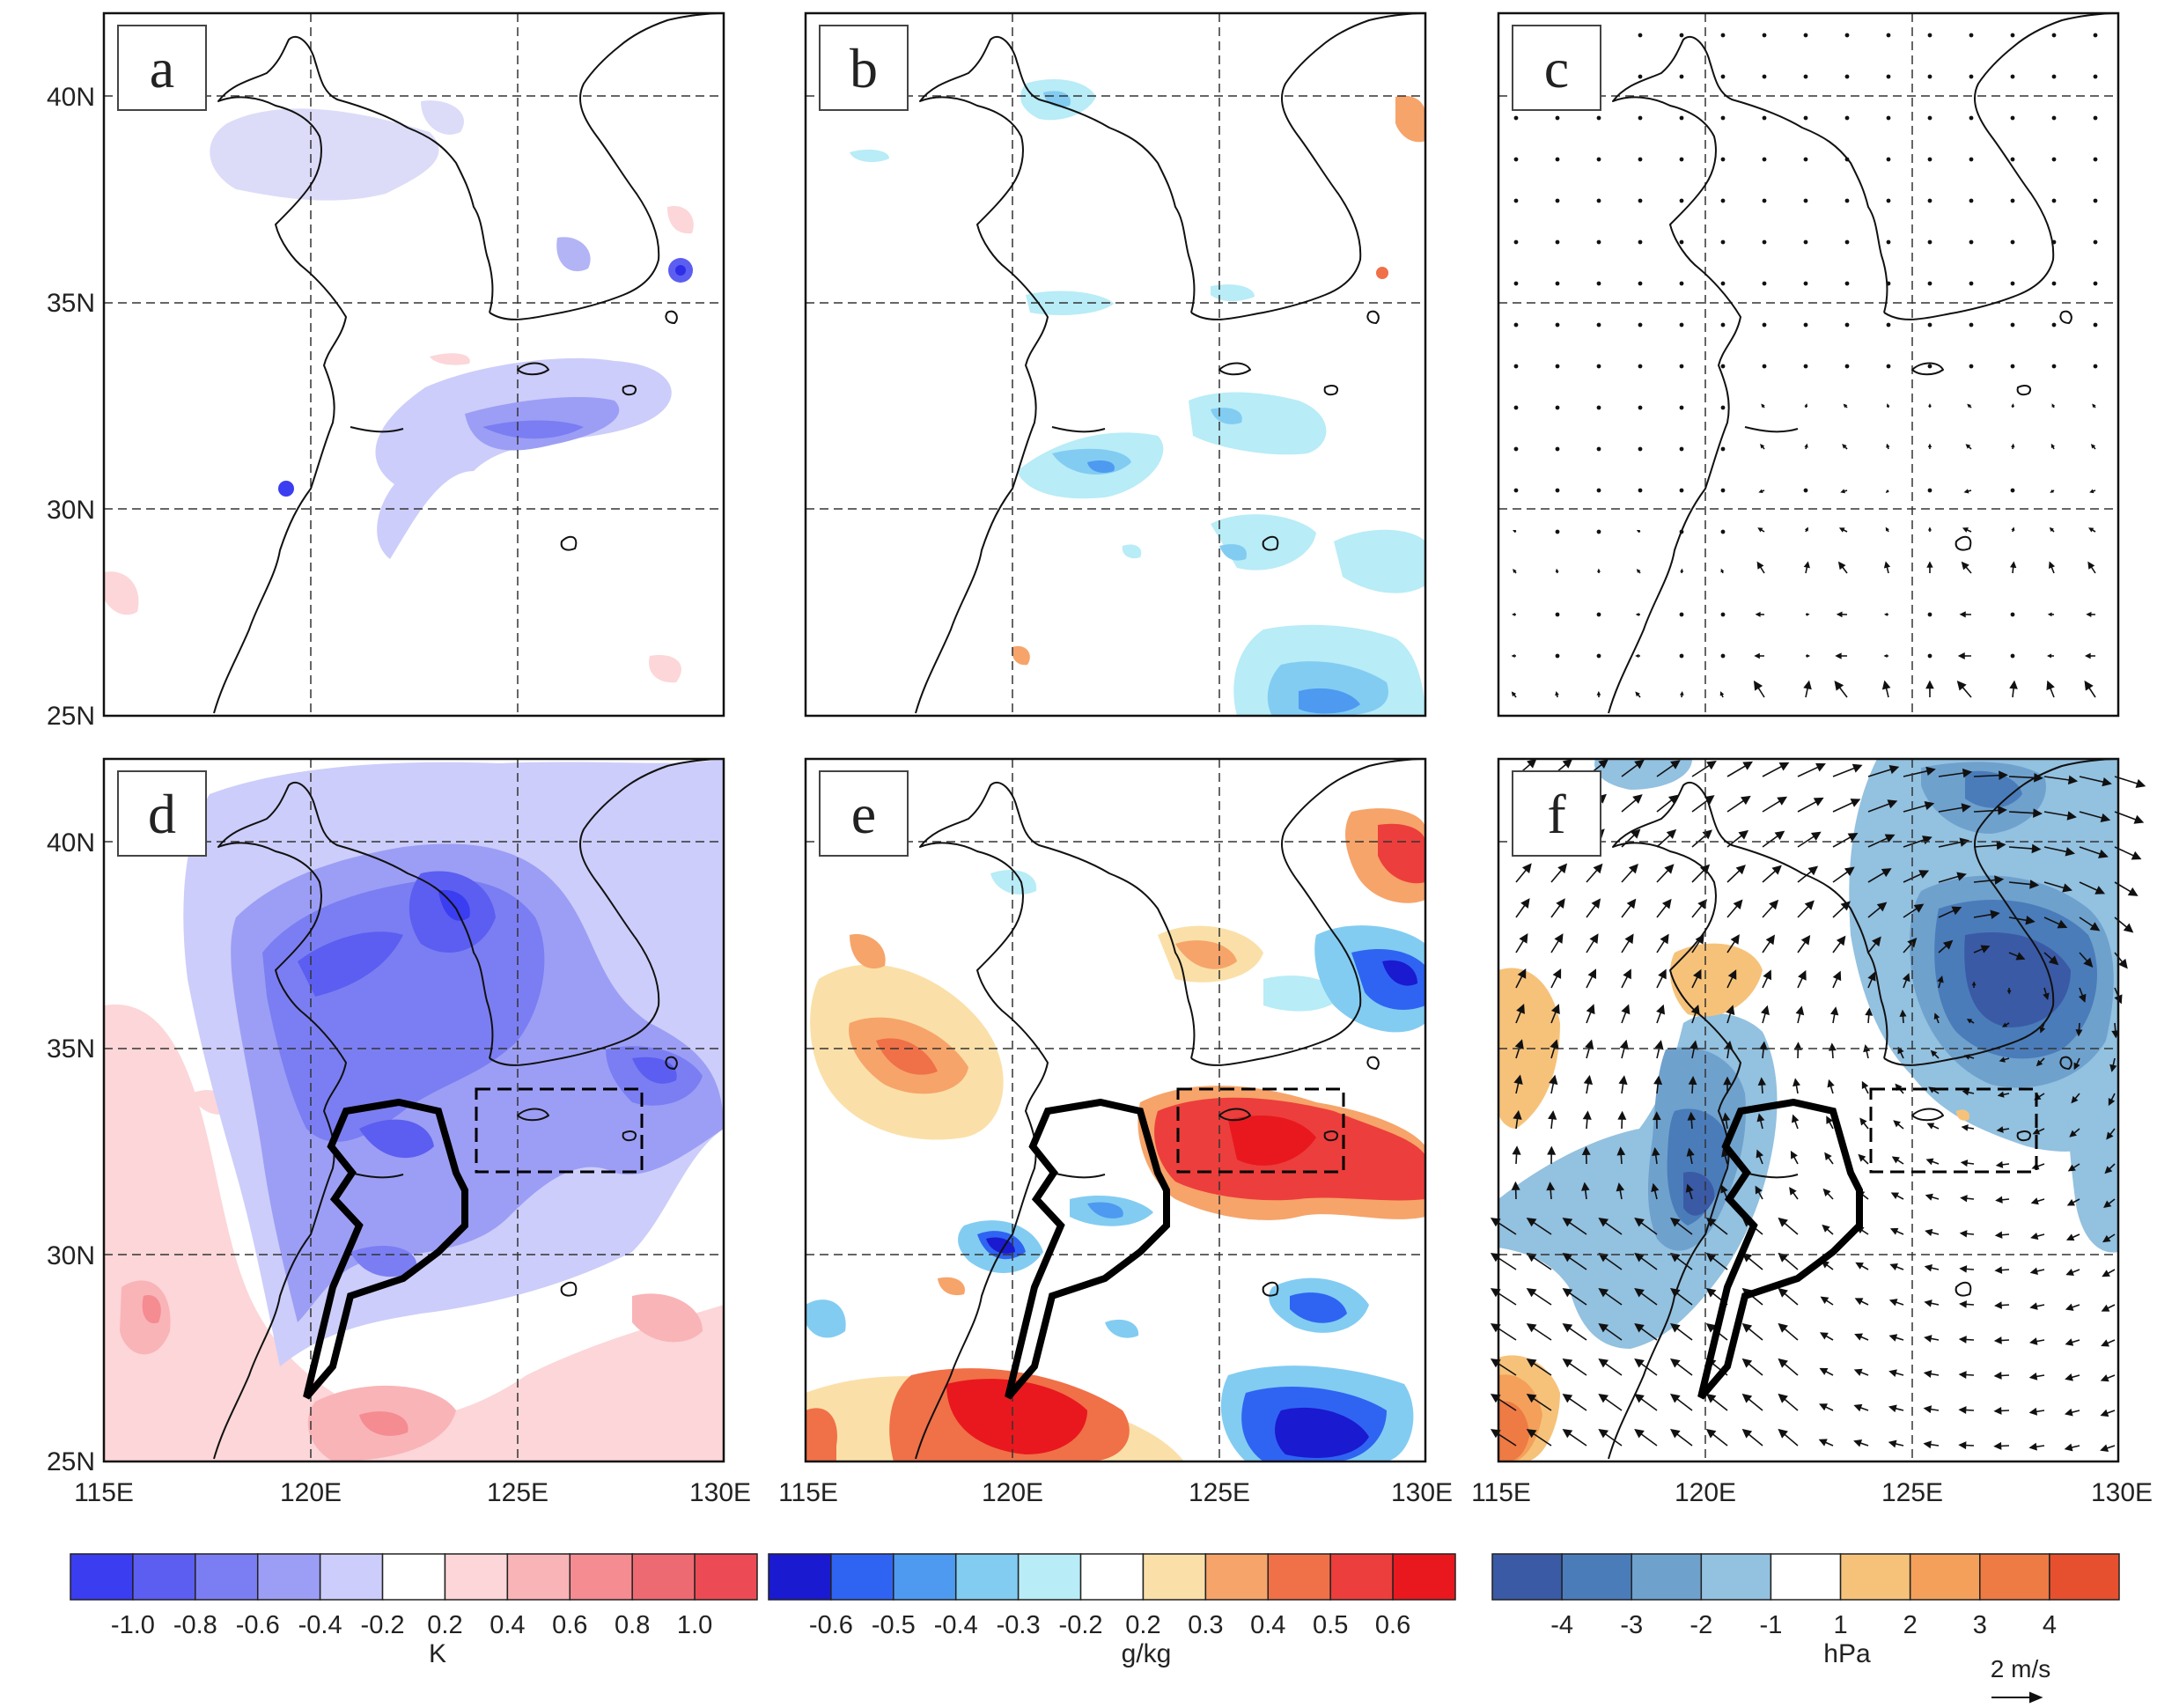 This screenshot has height=1708, width=2157. I want to click on lon-tick-label: 115E, so click(808, 1492).